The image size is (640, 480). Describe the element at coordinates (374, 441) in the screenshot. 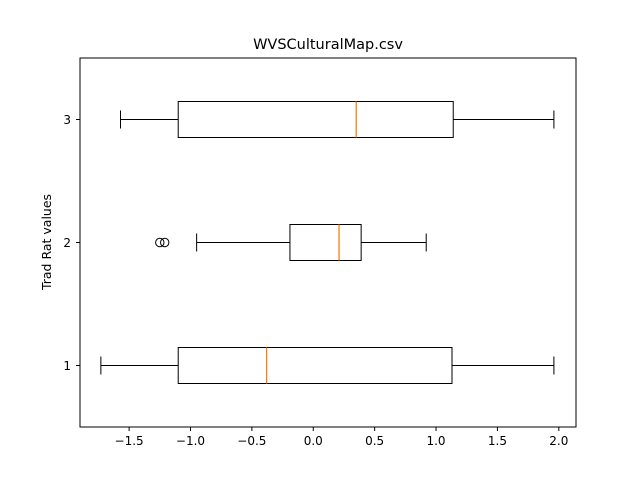

I see `x-tick-label: 0.5` at that location.